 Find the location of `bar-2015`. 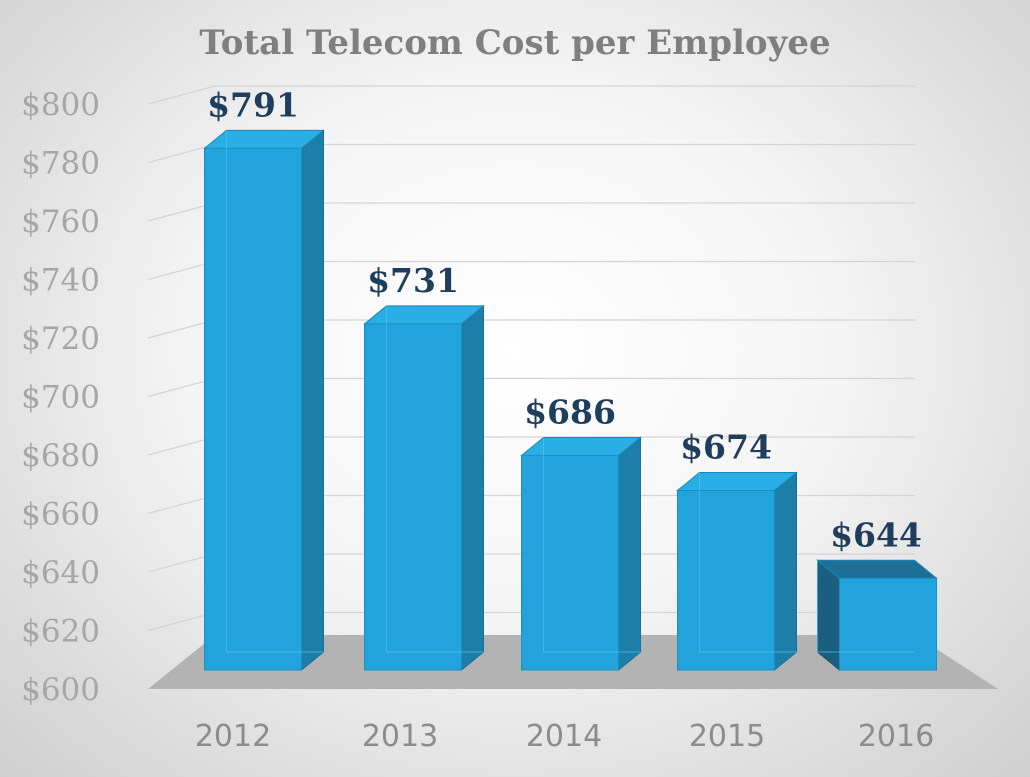

bar-2015 is located at coordinates (737, 571).